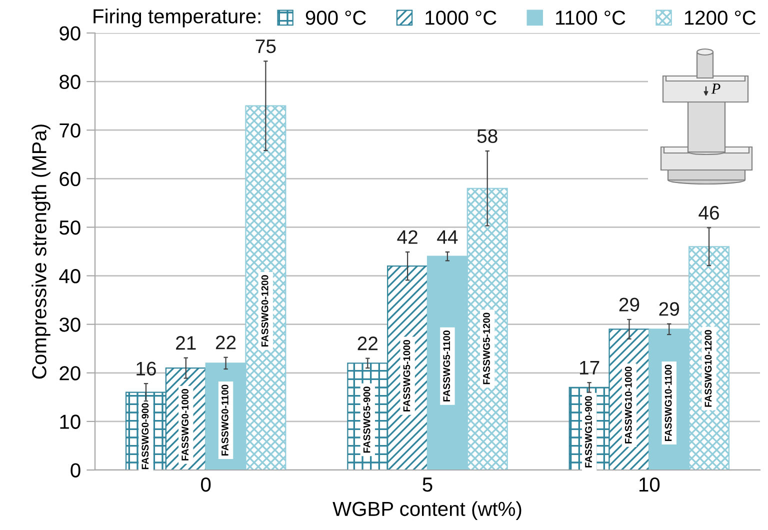  I want to click on y-tick-label: 40, so click(69, 276).